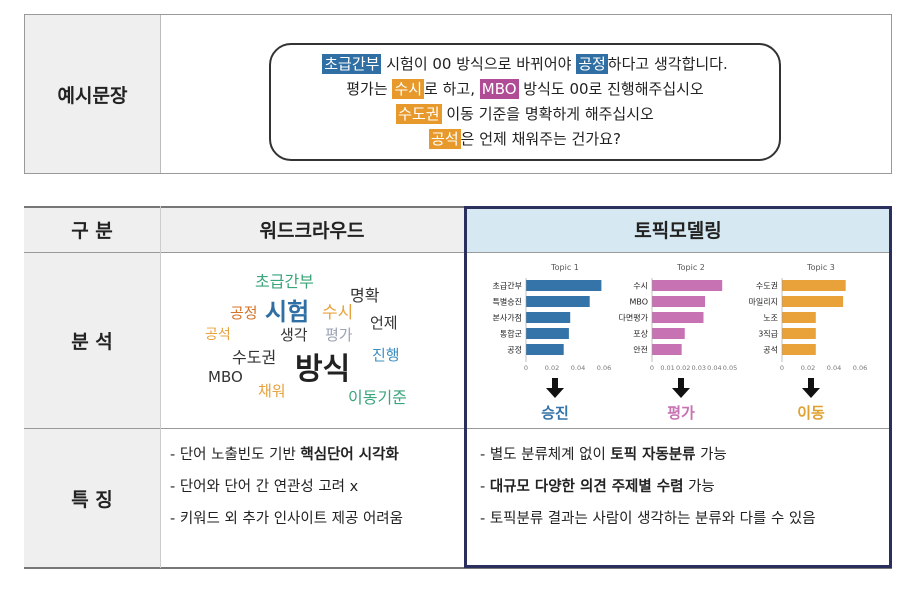 This screenshot has height=590, width=906. I want to click on category-label: 초급간부, so click(507, 286).